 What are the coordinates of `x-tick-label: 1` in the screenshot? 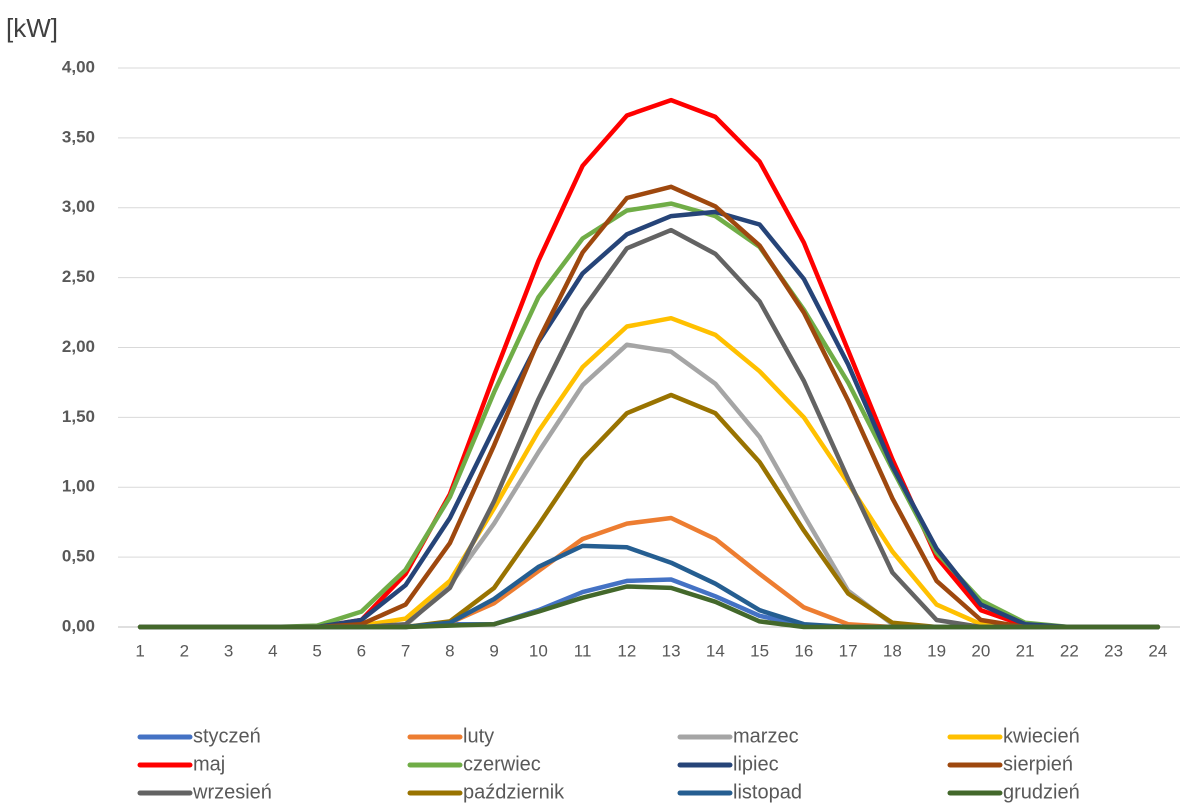 It's located at (139, 650).